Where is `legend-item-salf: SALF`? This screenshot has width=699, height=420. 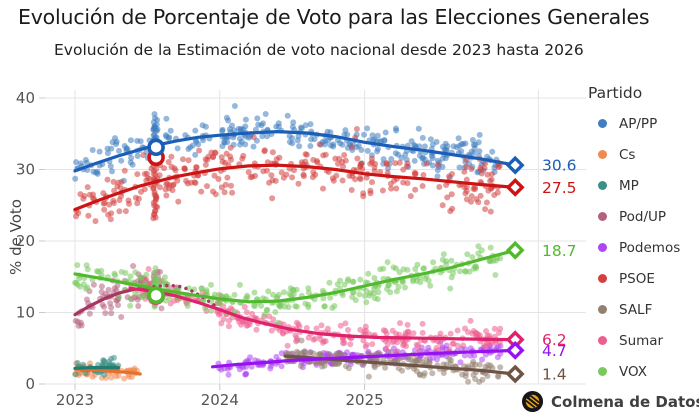 legend-item-salf: SALF is located at coordinates (643, 309).